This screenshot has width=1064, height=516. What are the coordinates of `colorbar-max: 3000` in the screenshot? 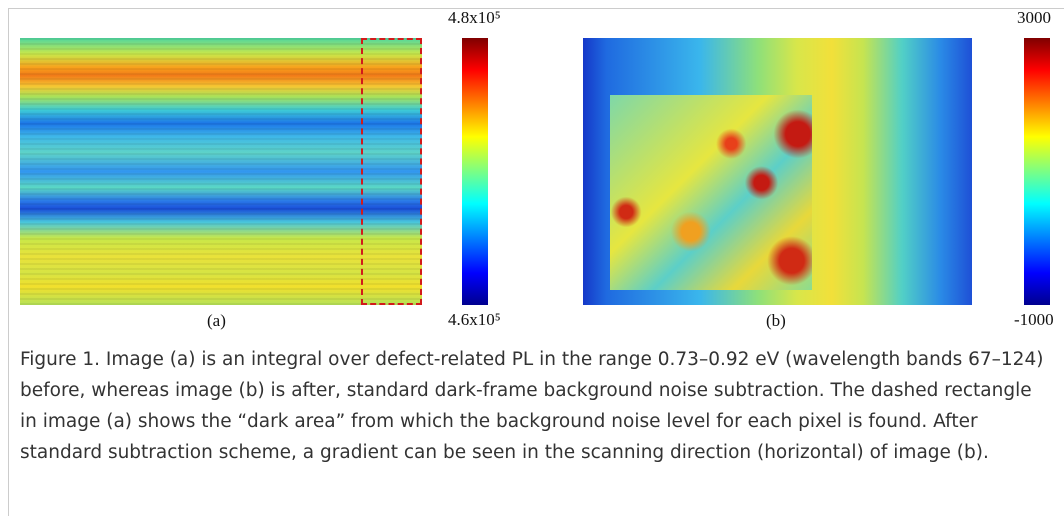 It's located at (1034, 17).